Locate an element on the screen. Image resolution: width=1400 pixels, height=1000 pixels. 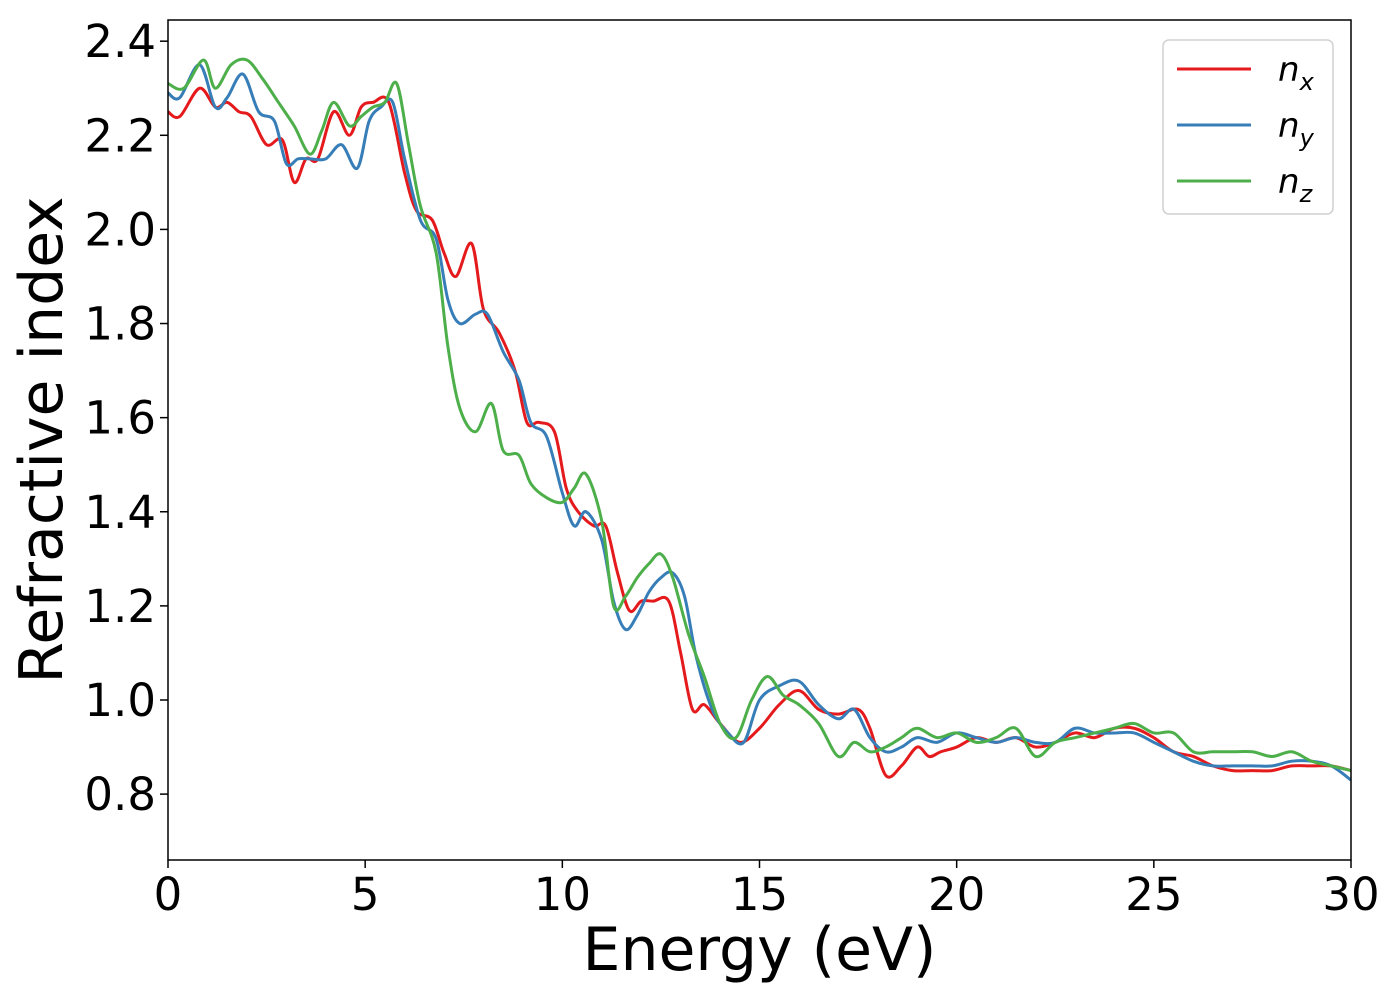
x-tick-label: 5 is located at coordinates (365, 894).